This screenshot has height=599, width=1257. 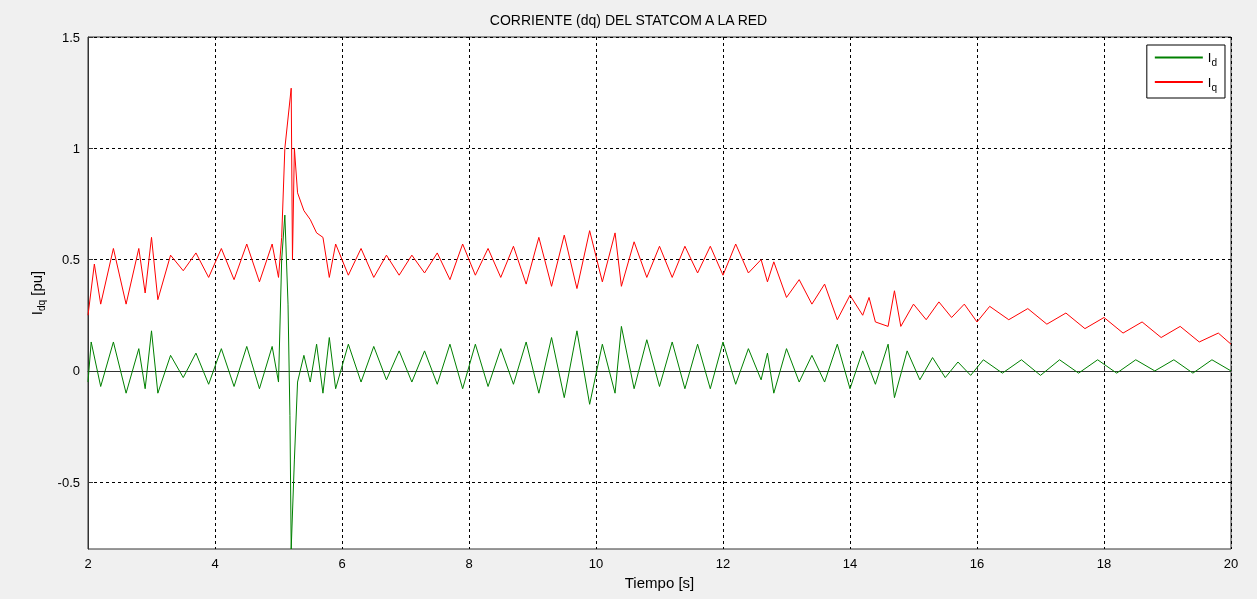 What do you see at coordinates (659, 582) in the screenshot?
I see `x-axis-title: Tiempo [s]` at bounding box center [659, 582].